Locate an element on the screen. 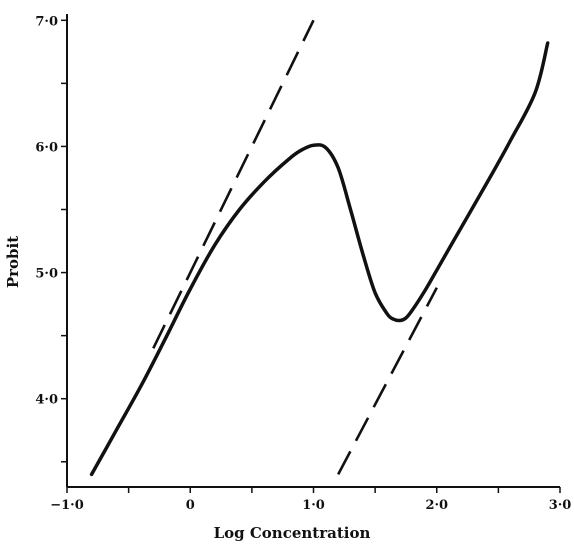  x-axis-title: Log Concentration is located at coordinates (292, 533).